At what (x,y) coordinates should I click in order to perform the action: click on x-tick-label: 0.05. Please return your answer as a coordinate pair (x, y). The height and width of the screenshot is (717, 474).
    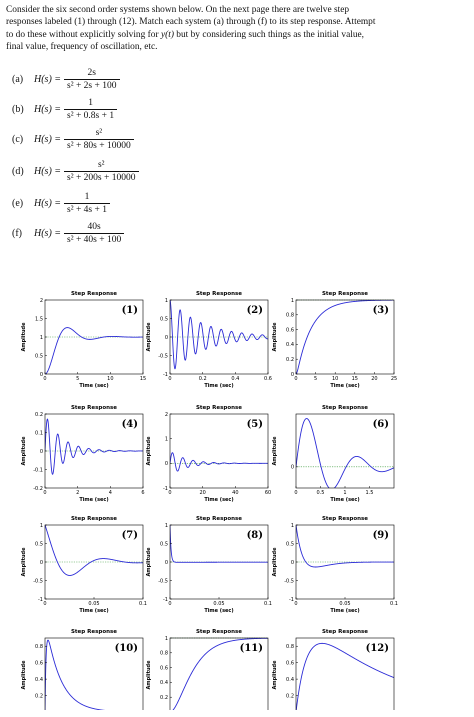
    Looking at the image, I should click on (218, 604).